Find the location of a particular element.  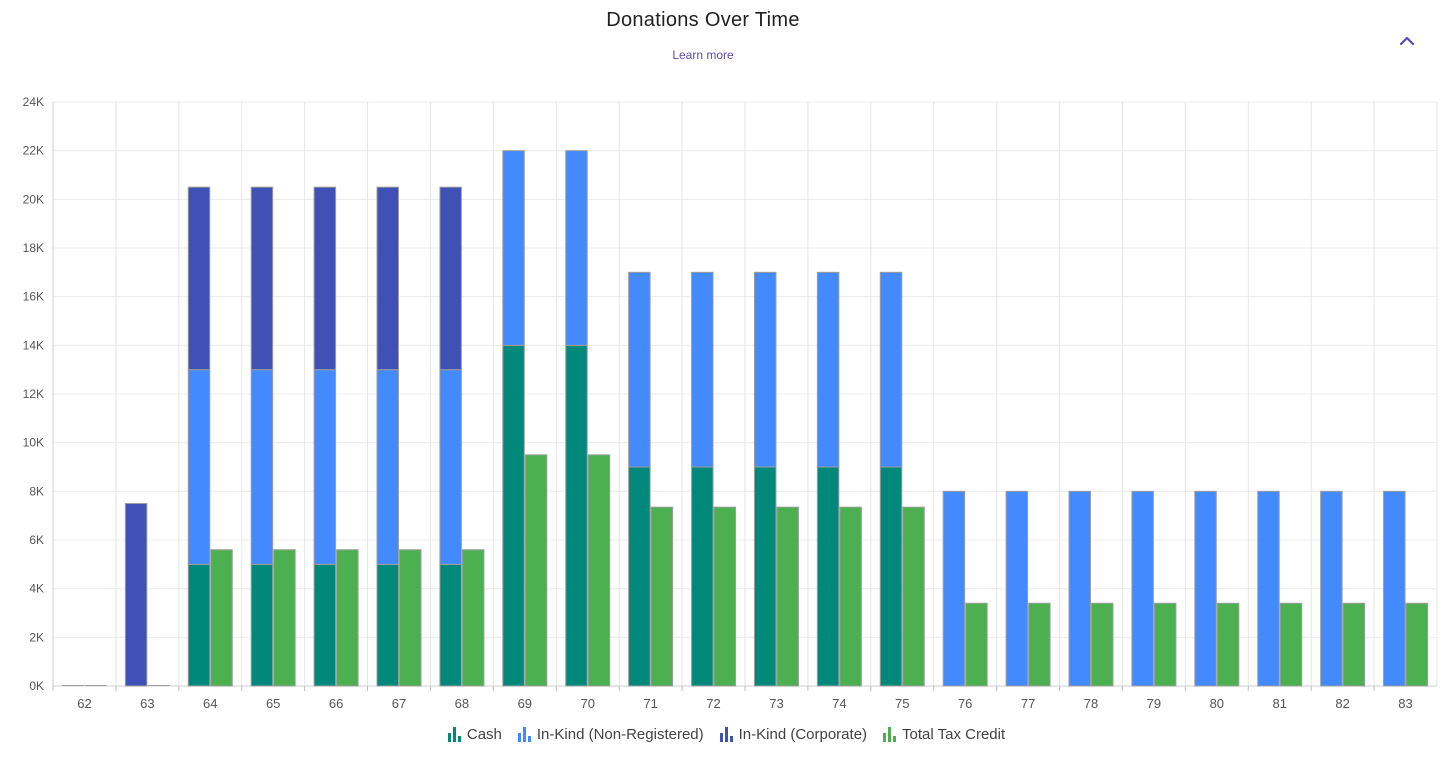

y-tick-label: 14K is located at coordinates (33, 345).